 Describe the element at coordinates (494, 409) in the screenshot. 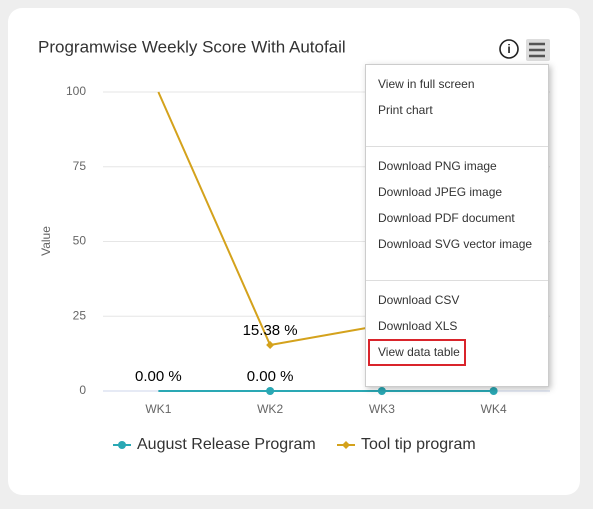

I see `x-tick-label: WK4` at that location.